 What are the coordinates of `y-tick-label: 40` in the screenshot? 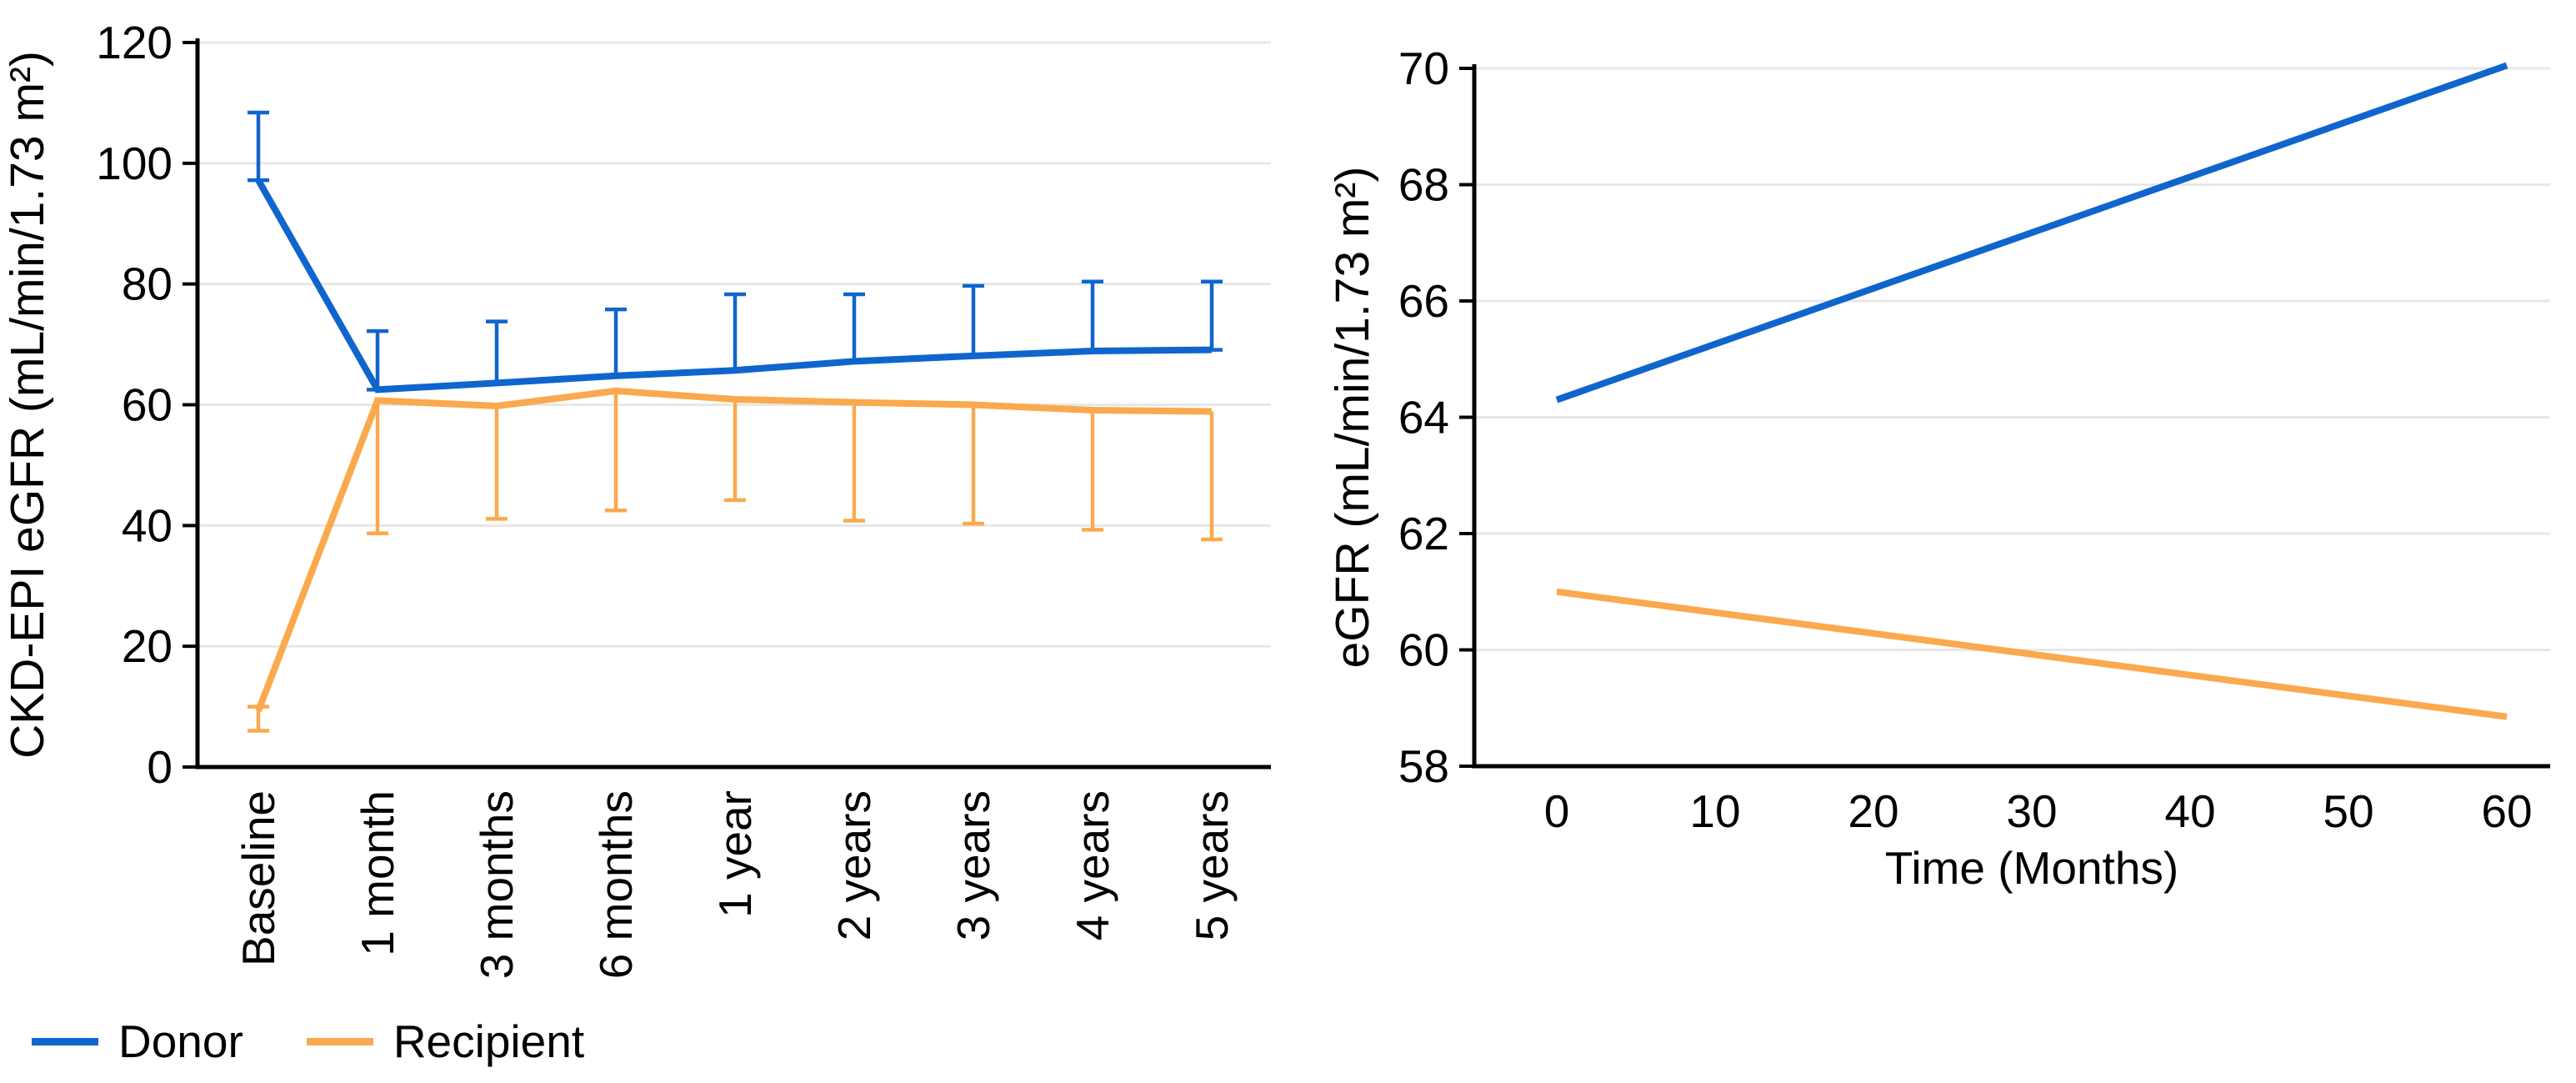 It's located at (147, 525).